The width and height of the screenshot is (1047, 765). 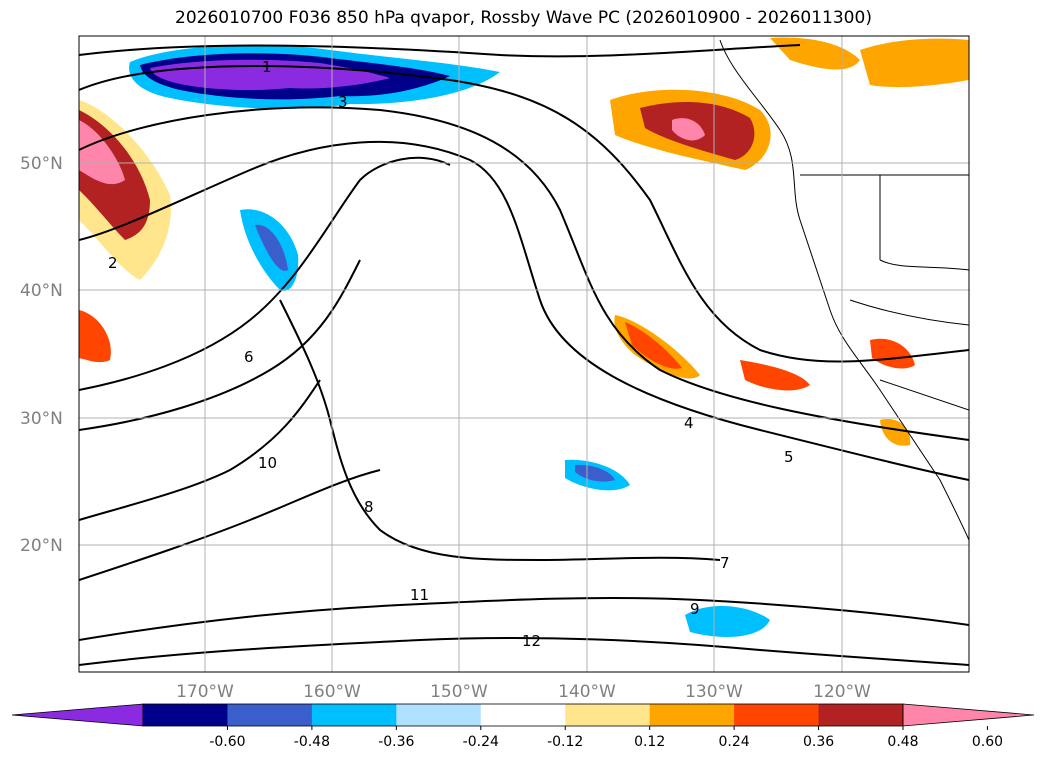 What do you see at coordinates (688, 129) in the screenshot?
I see `positive-anomaly-bc-peak` at bounding box center [688, 129].